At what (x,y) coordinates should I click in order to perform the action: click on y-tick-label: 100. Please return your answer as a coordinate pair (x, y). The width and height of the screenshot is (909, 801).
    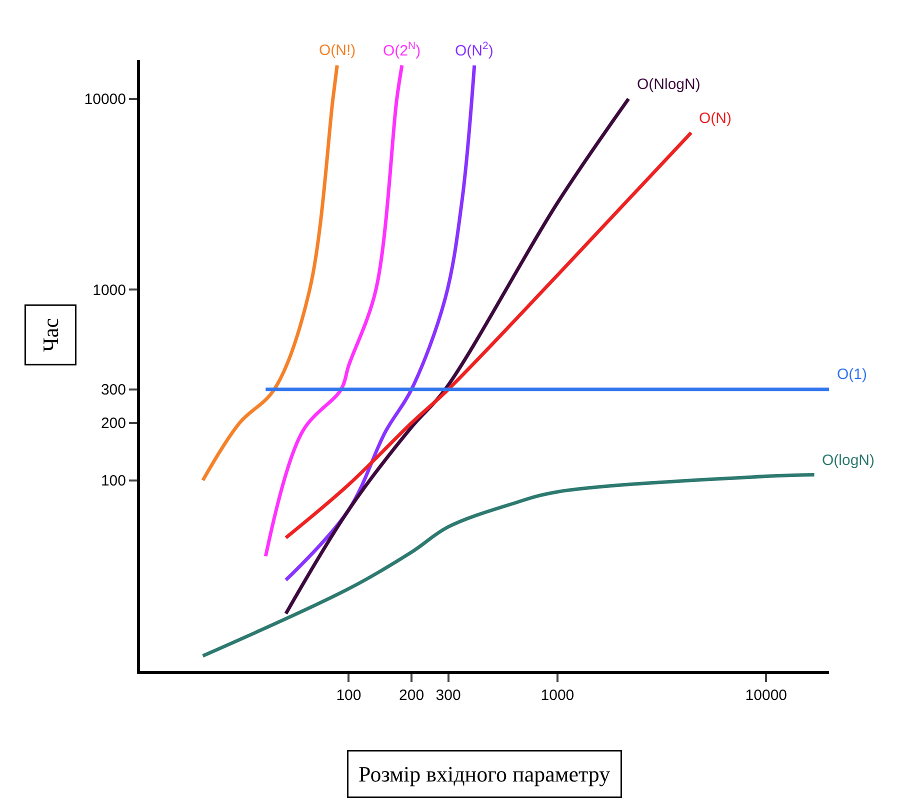
    Looking at the image, I should click on (113, 481).